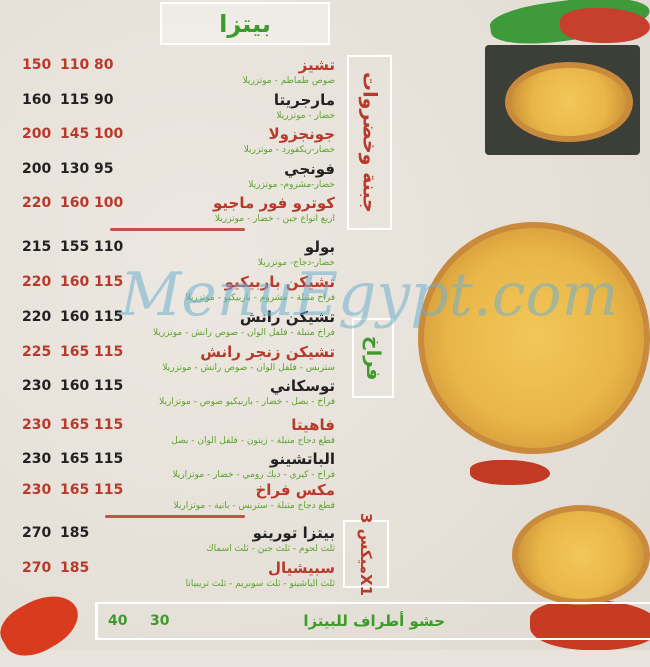  I want to click on crust-price: 30, so click(160, 621).